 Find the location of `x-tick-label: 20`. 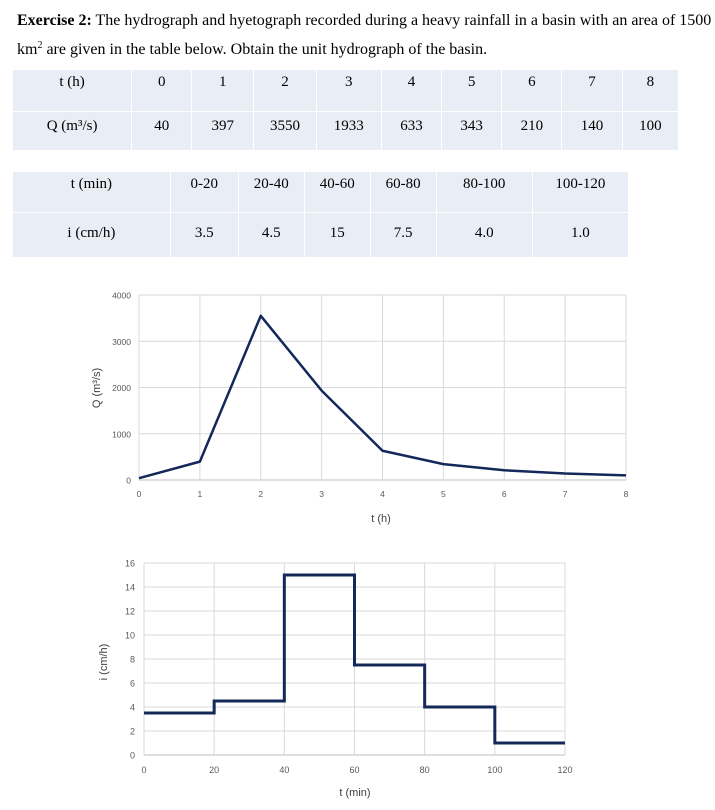

x-tick-label: 20 is located at coordinates (214, 770).